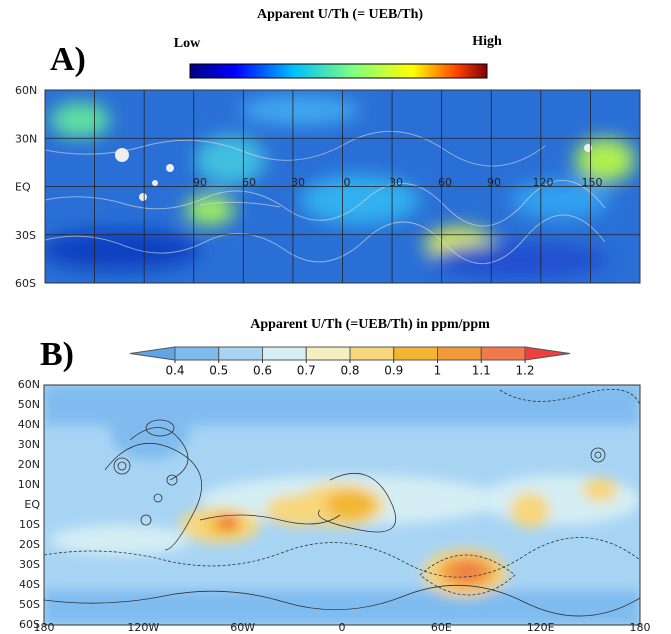  Describe the element at coordinates (29, 424) in the screenshot. I see `lat-label: 40N` at that location.